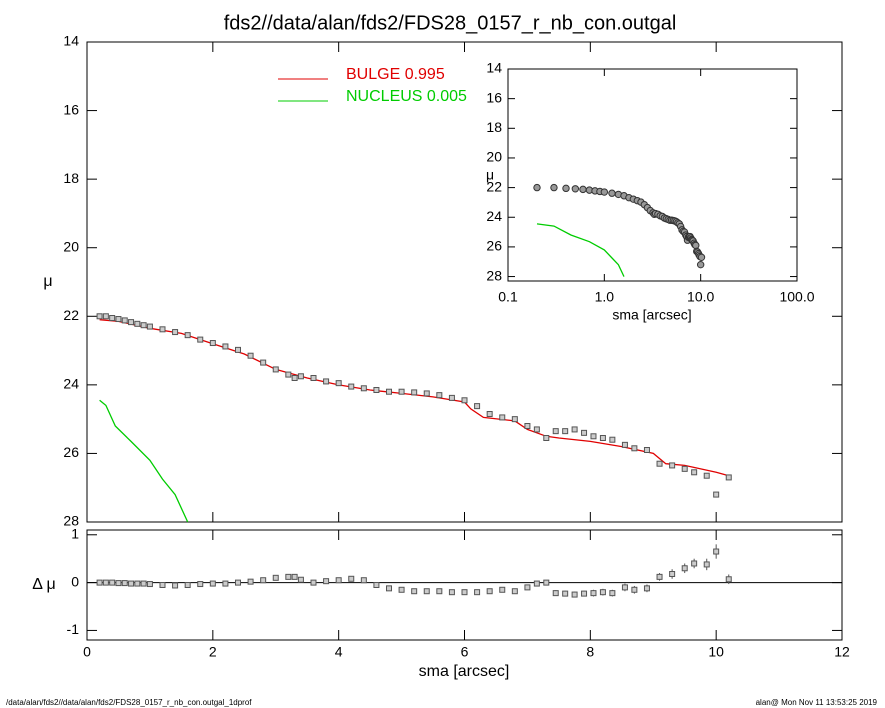 The height and width of the screenshot is (708, 885). I want to click on inset-x-tick-label: 1.0, so click(605, 297).